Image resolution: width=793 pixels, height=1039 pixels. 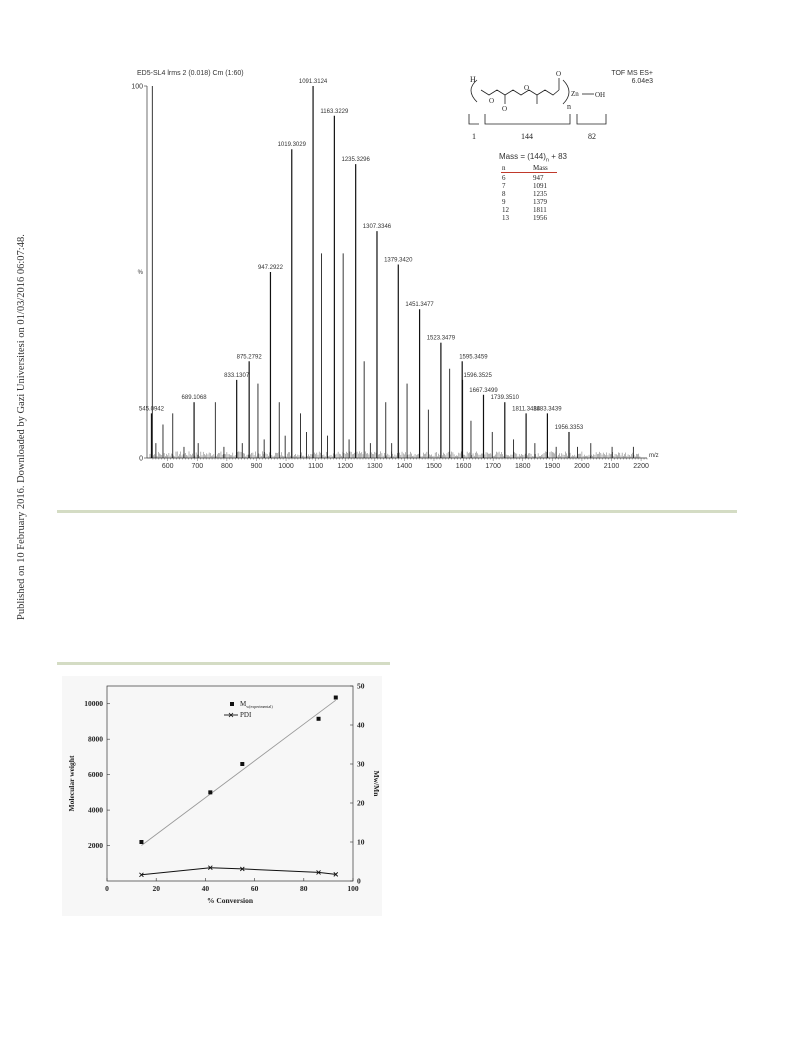 What do you see at coordinates (592, 136) in the screenshot?
I see `bracket-3-label: 82` at bounding box center [592, 136].